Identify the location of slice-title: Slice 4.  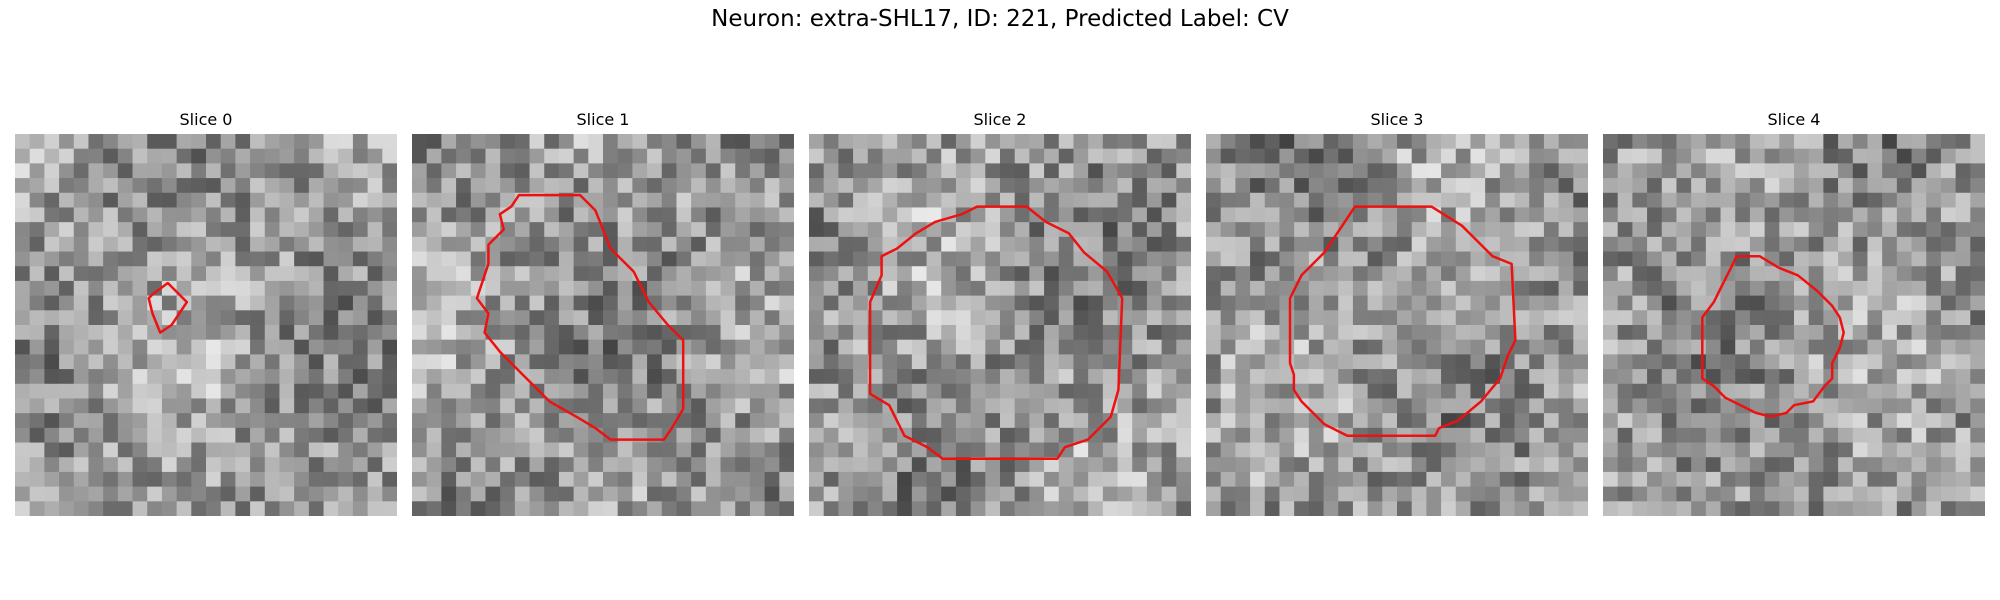
(1794, 119).